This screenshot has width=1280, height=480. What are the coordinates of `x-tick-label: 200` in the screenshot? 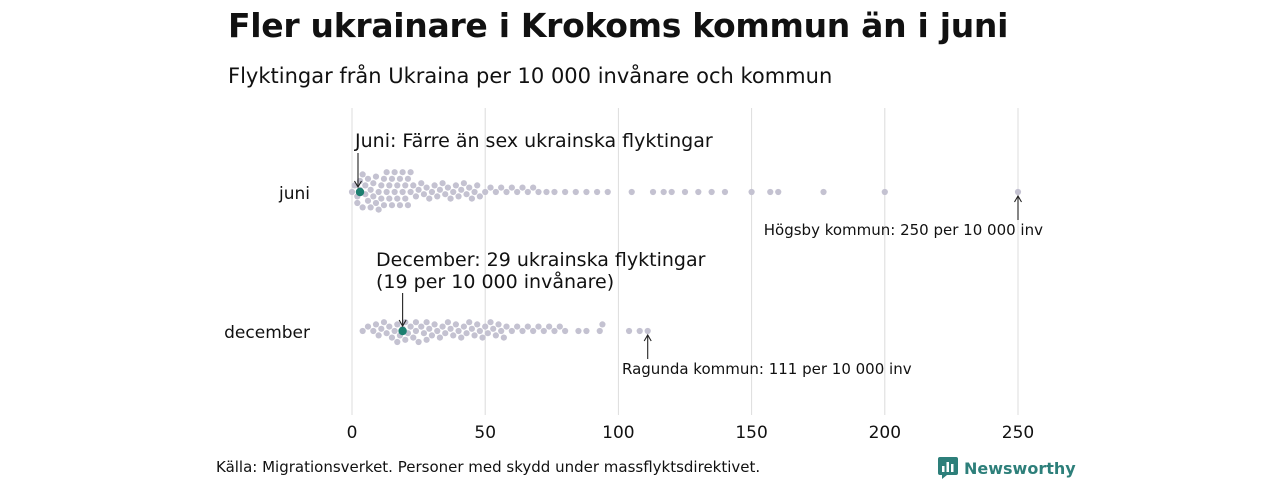 It's located at (885, 433).